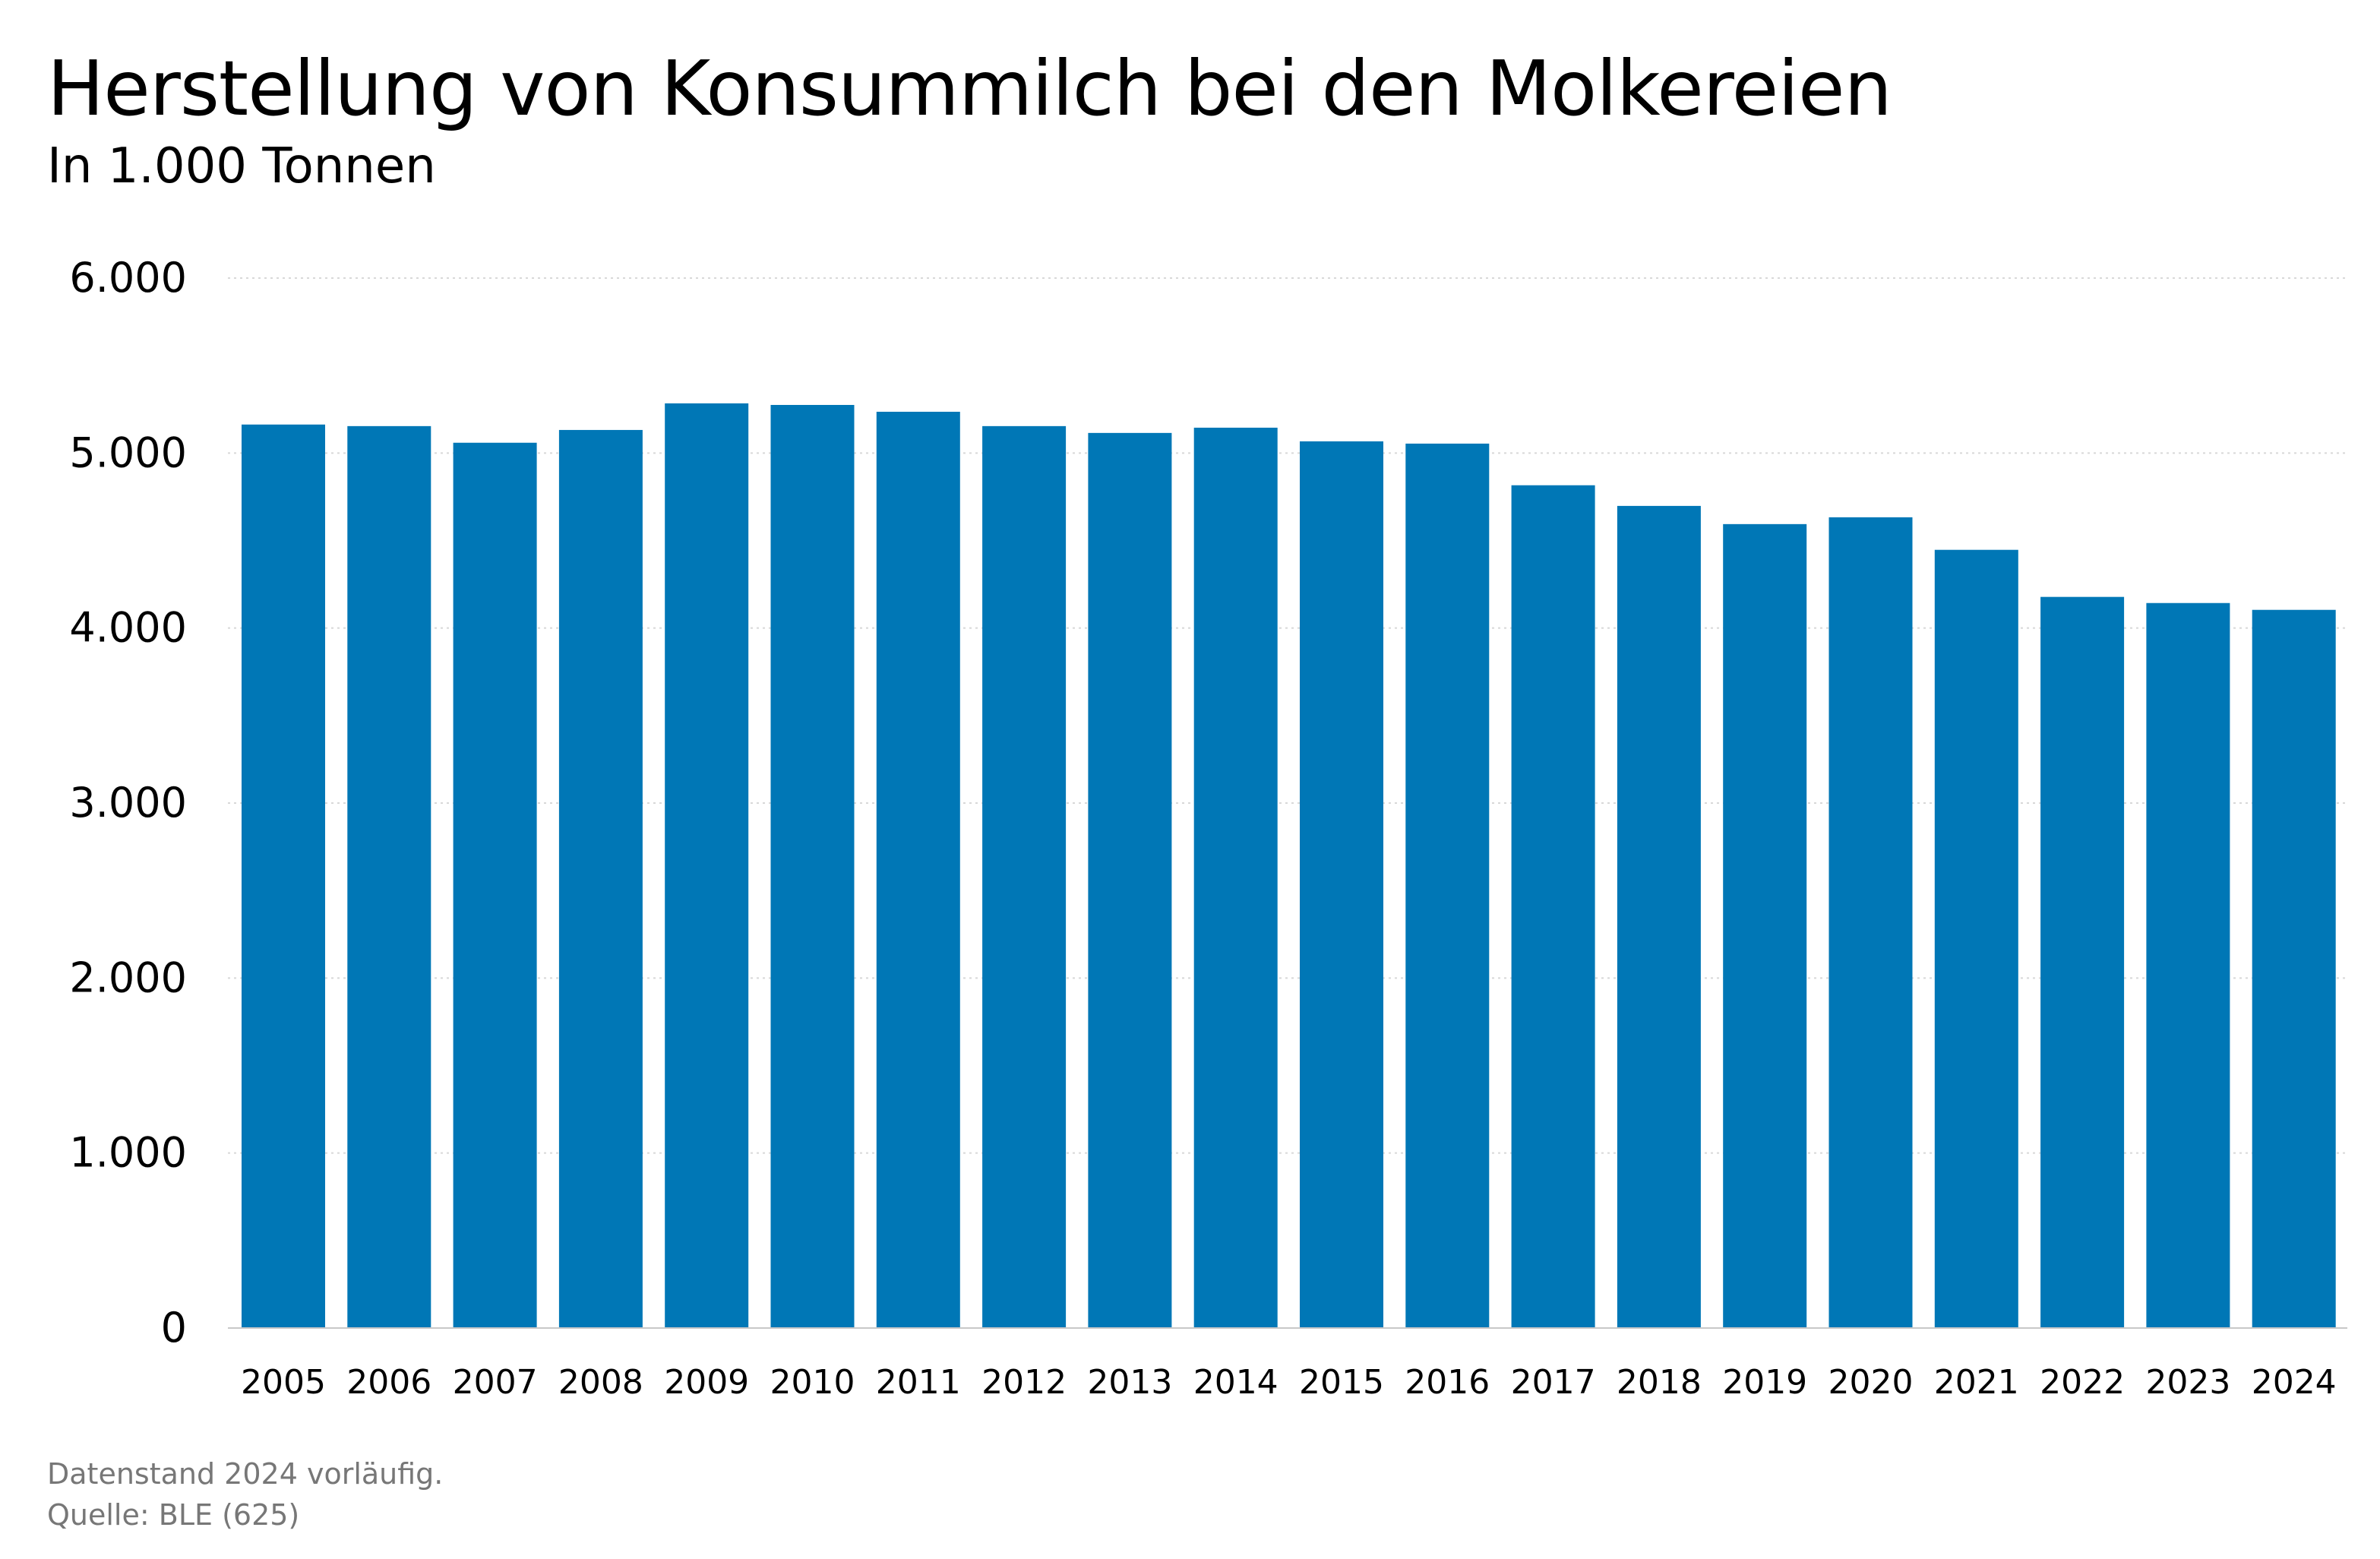 The height and width of the screenshot is (1559, 2380). Describe the element at coordinates (128, 977) in the screenshot. I see `y-tick-label: 2.000` at that location.